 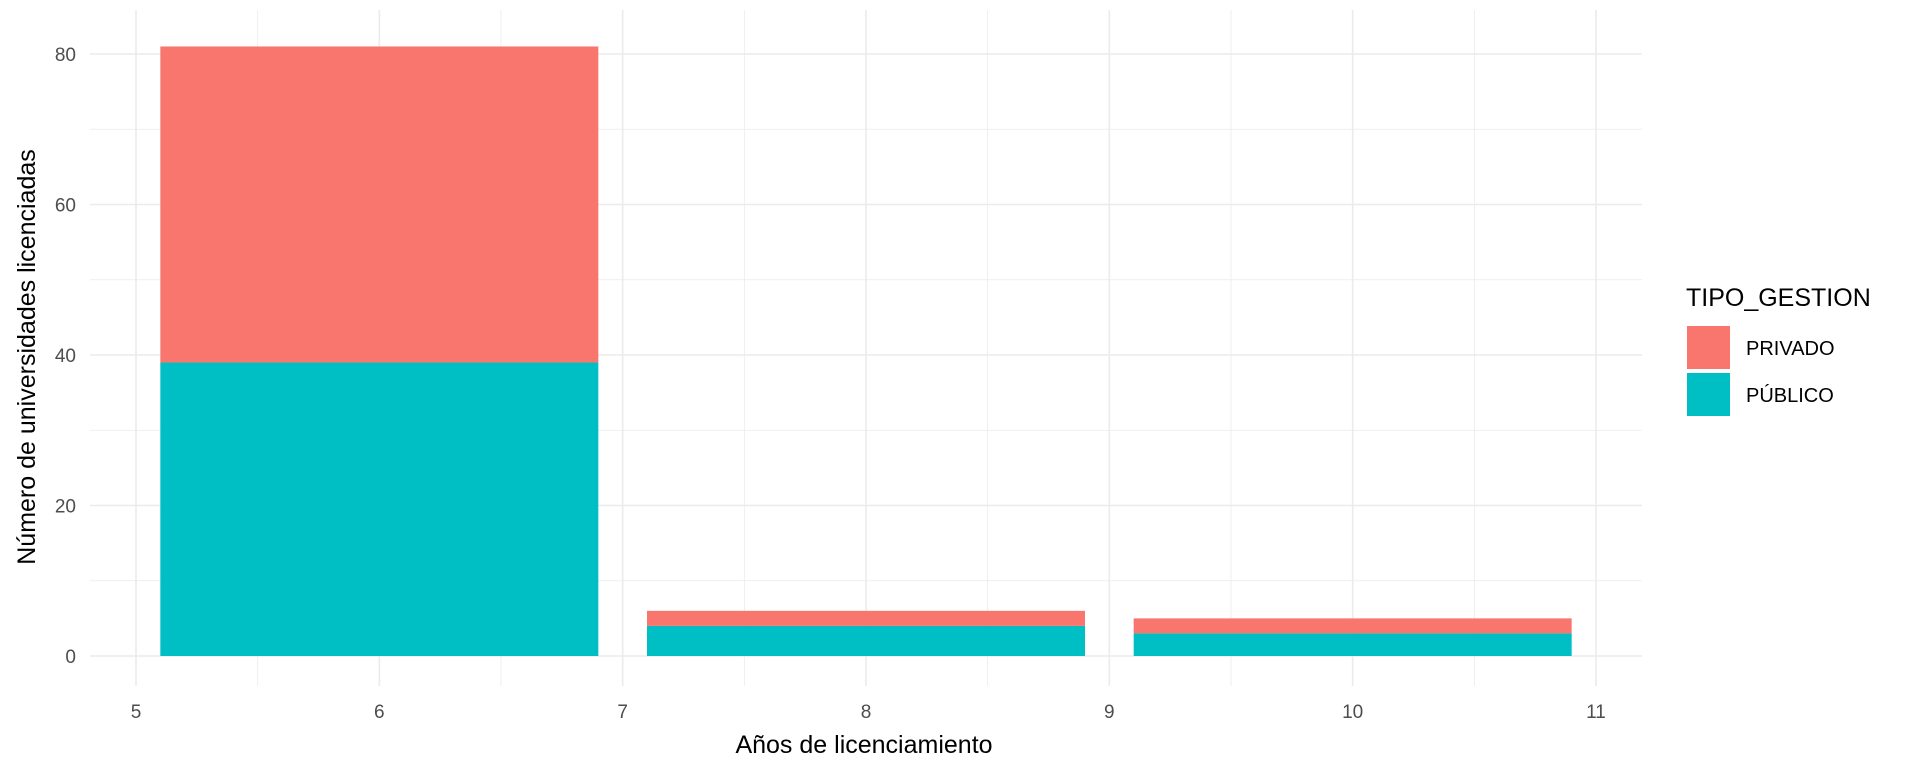 I want to click on y-axis-title: Número de universidades licenciadas, so click(x=27, y=357).